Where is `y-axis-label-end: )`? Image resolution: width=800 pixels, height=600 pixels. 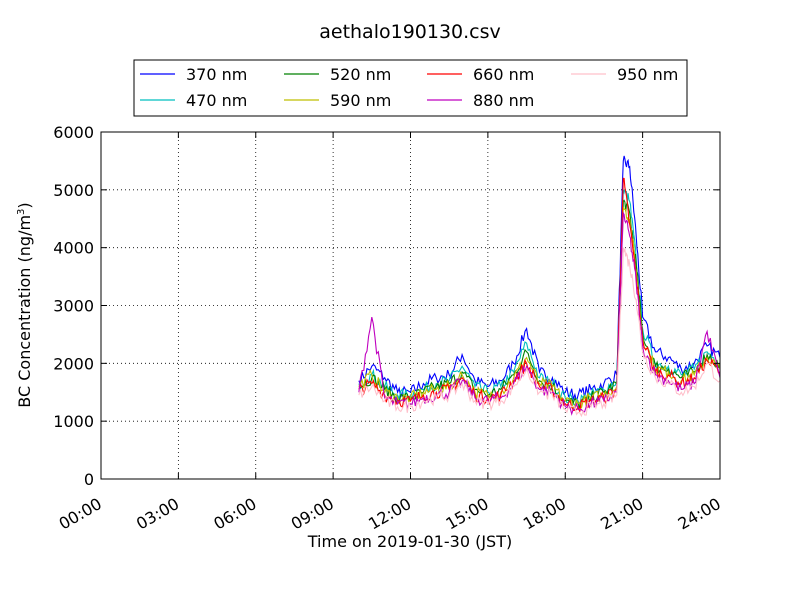
y-axis-label-end: ) is located at coordinates (24, 205).